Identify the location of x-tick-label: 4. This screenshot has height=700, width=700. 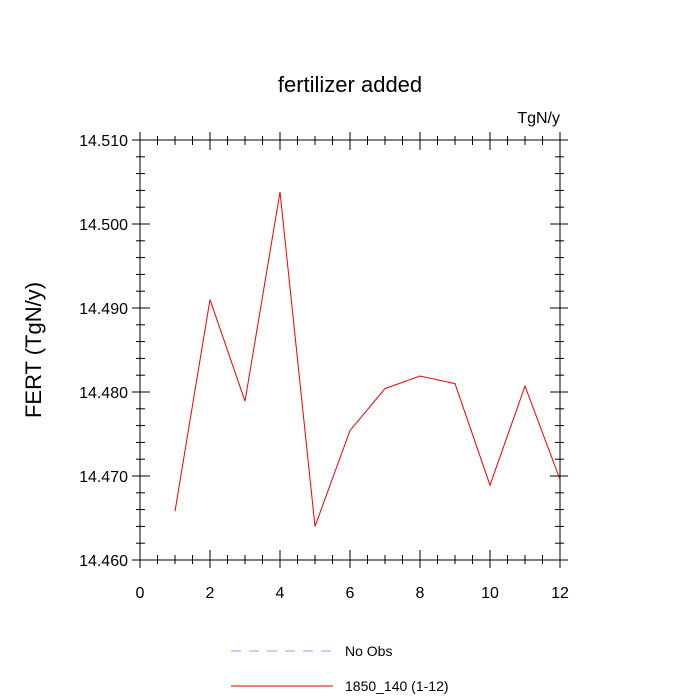
(280, 593).